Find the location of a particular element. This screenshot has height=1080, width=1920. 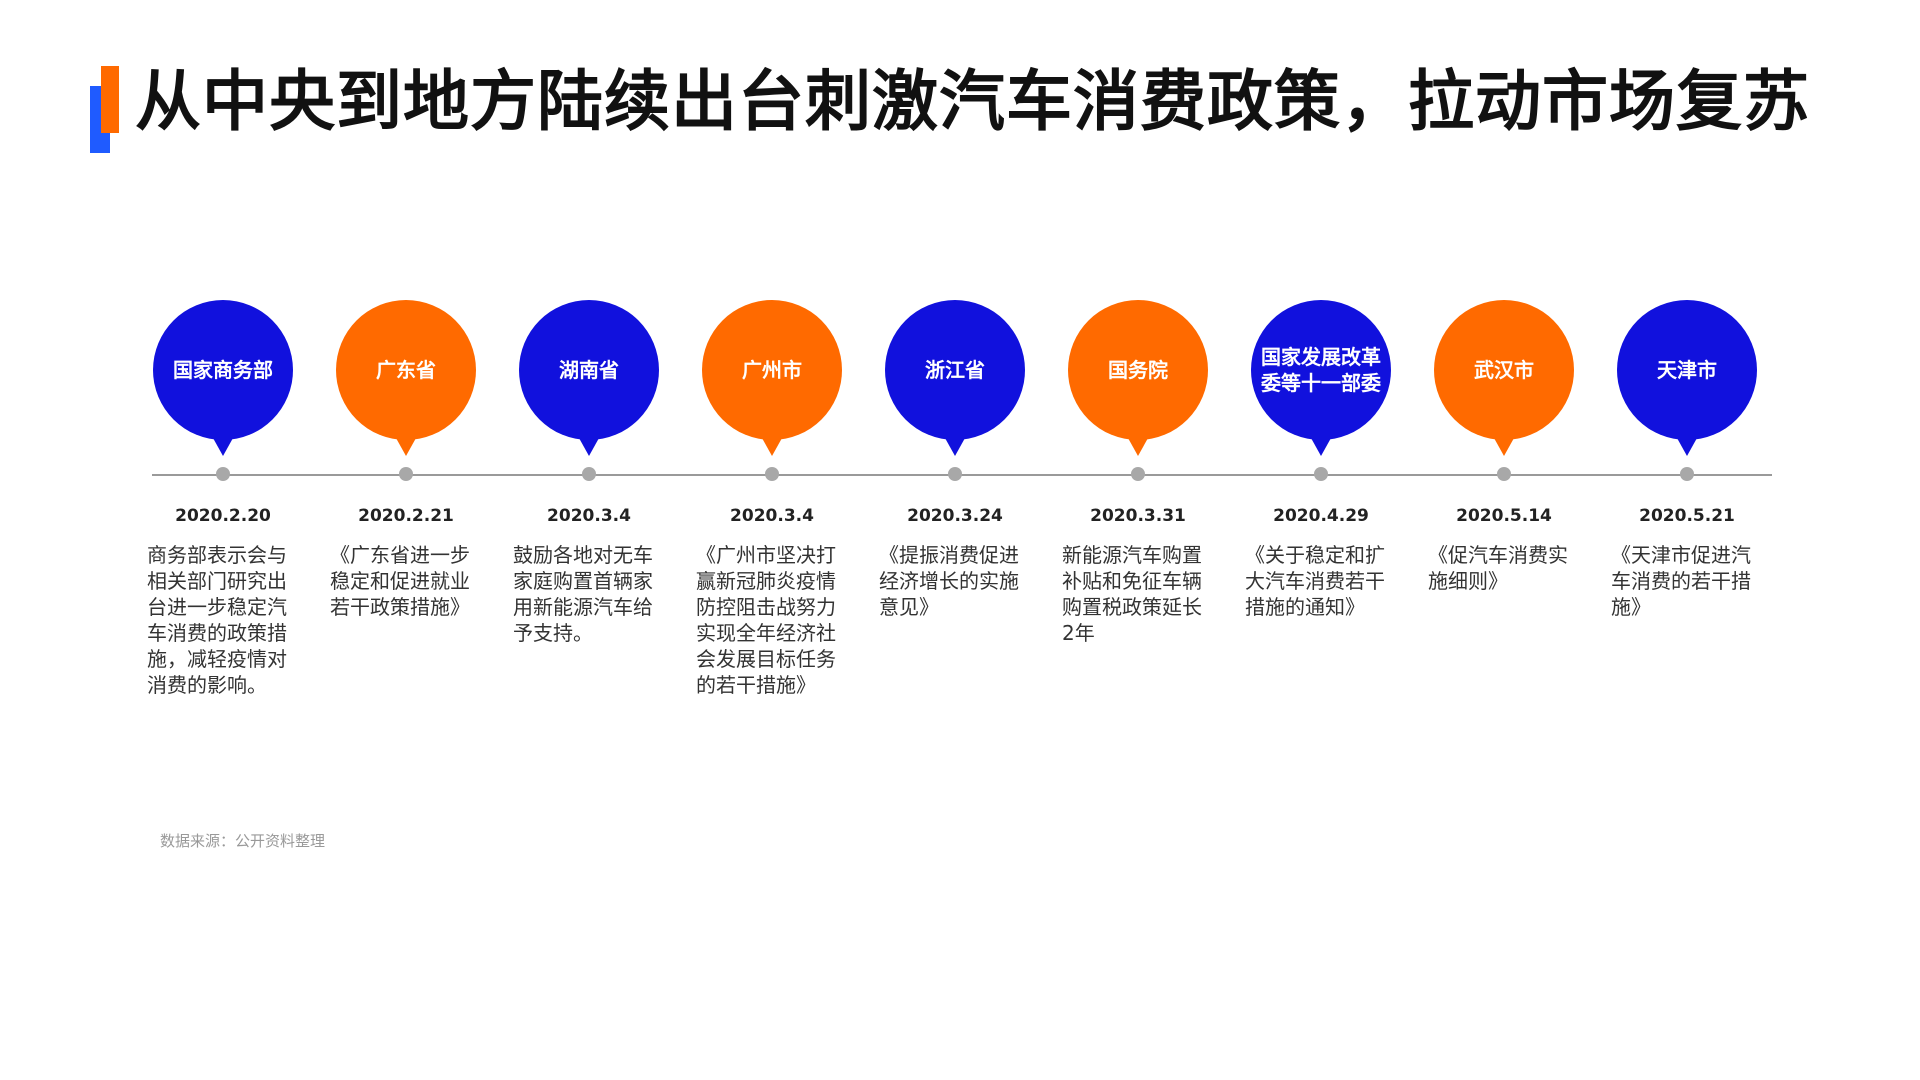

authority-label: 武汉市 is located at coordinates (1504, 370).